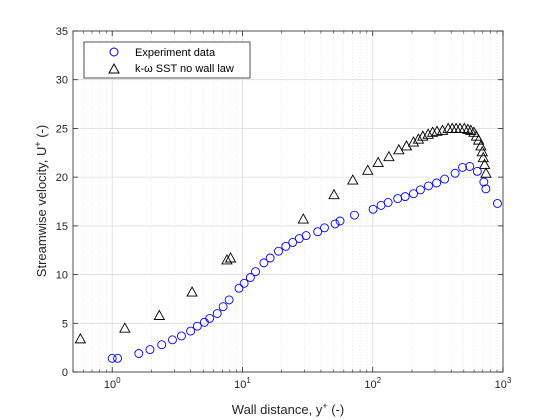  What do you see at coordinates (175, 53) in the screenshot?
I see `legend-label-experiment: Experiment data` at bounding box center [175, 53].